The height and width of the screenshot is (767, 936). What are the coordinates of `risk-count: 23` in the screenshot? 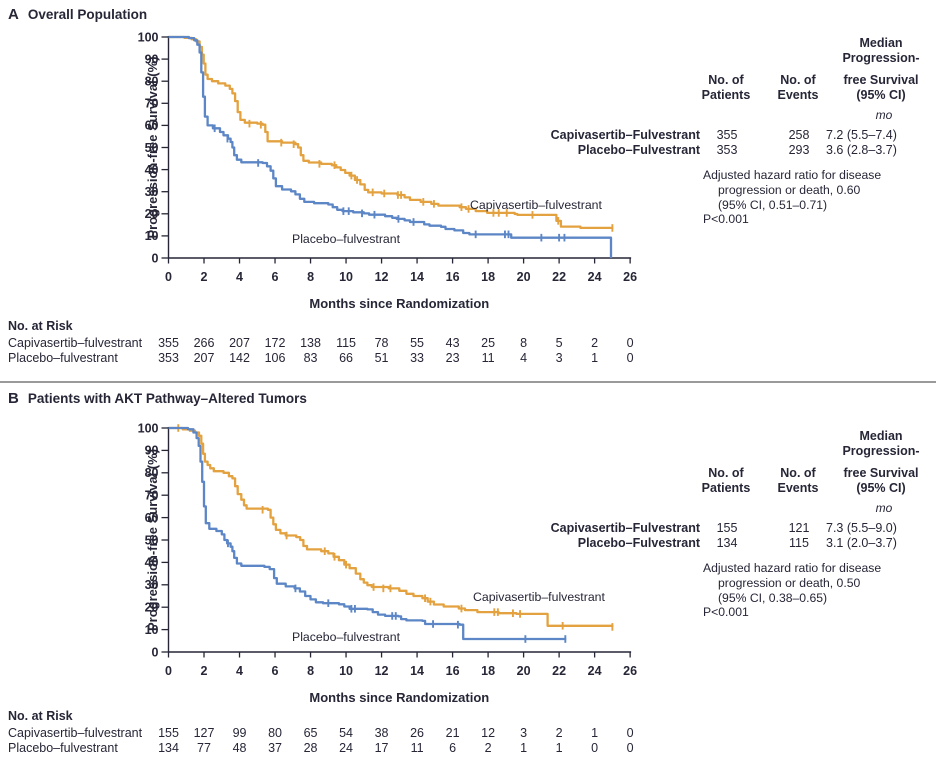 It's located at (453, 358).